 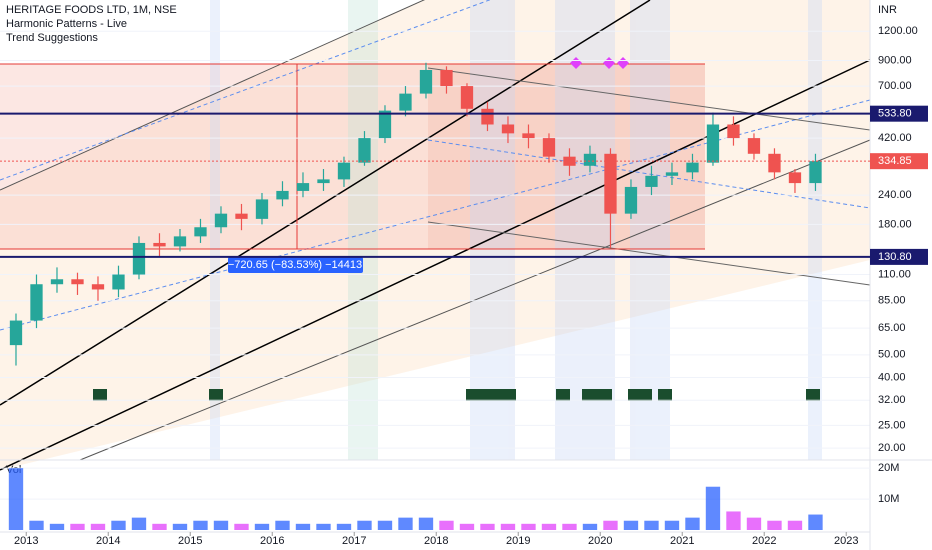 What do you see at coordinates (649, 174) in the screenshot?
I see `wedge-mid` at bounding box center [649, 174].